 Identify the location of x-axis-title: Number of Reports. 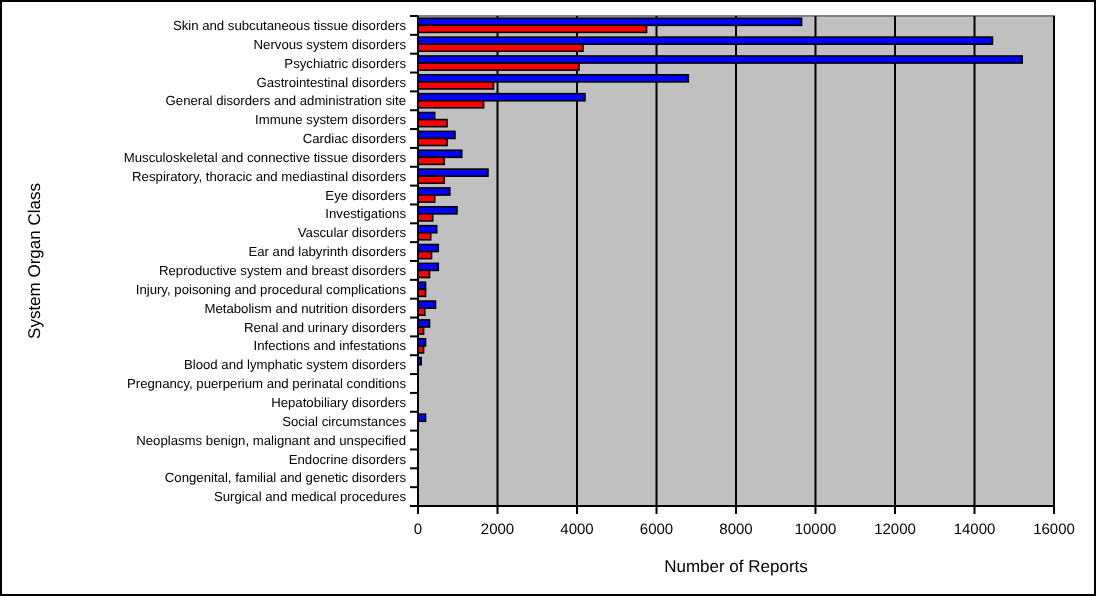
(736, 566).